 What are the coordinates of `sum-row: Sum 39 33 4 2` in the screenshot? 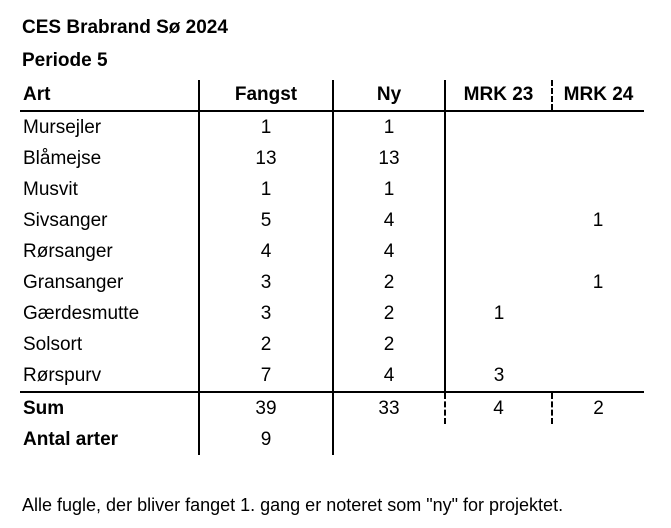 It's located at (332, 407).